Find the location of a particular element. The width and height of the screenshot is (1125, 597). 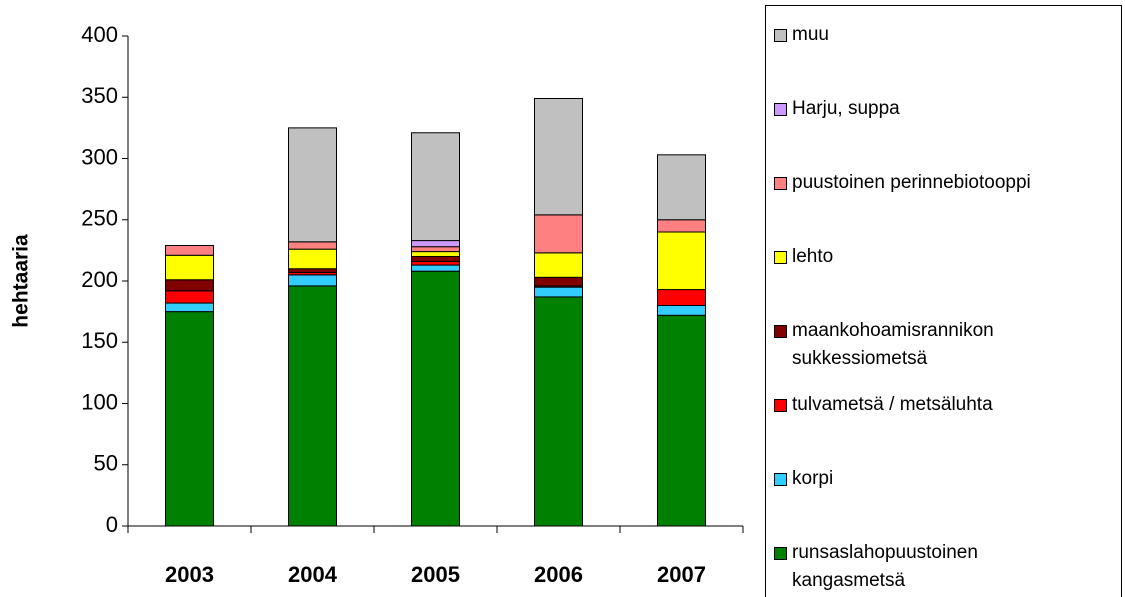

y-tick-label: 150 is located at coordinates (99, 340).